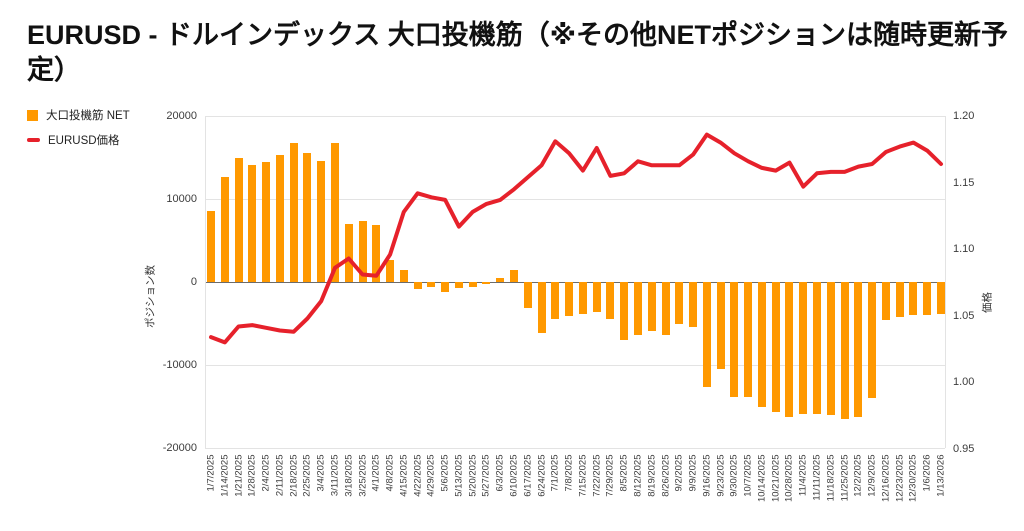 Image resolution: width=1024 pixels, height=531 pixels. Describe the element at coordinates (964, 249) in the screenshot. I see `right-axis-tick-label: 1.10` at that location.